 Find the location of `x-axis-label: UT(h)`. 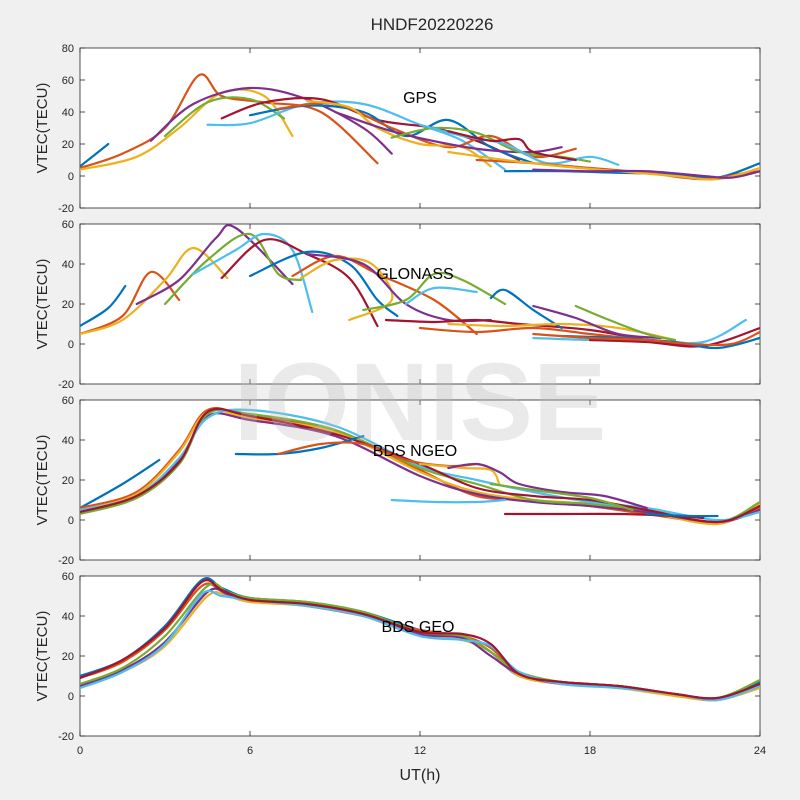

x-axis-label: UT(h) is located at coordinates (420, 775).